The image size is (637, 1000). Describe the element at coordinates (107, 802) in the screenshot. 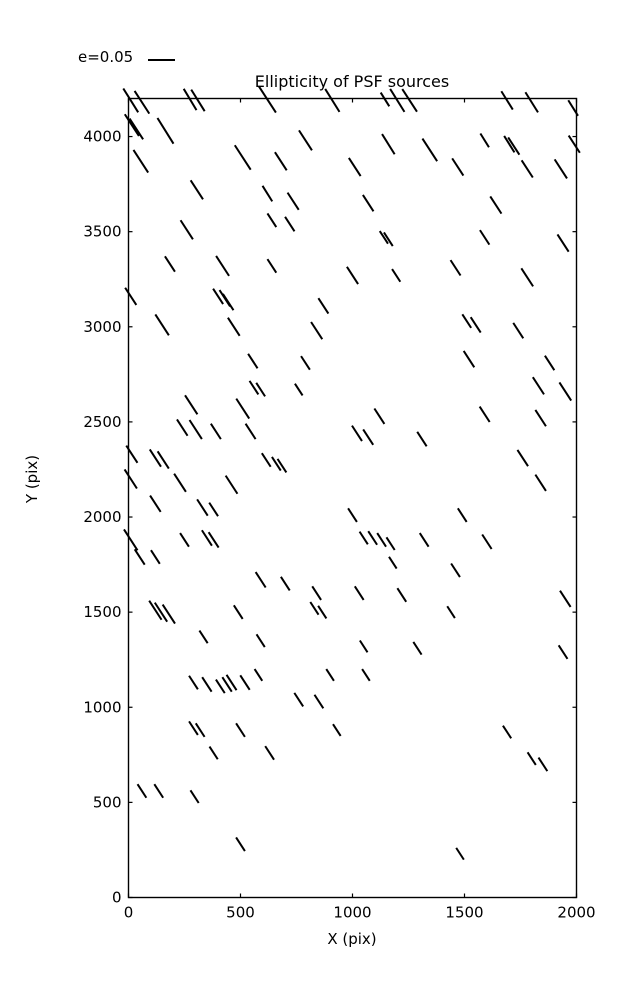

I see `y-tick-label: 500` at that location.